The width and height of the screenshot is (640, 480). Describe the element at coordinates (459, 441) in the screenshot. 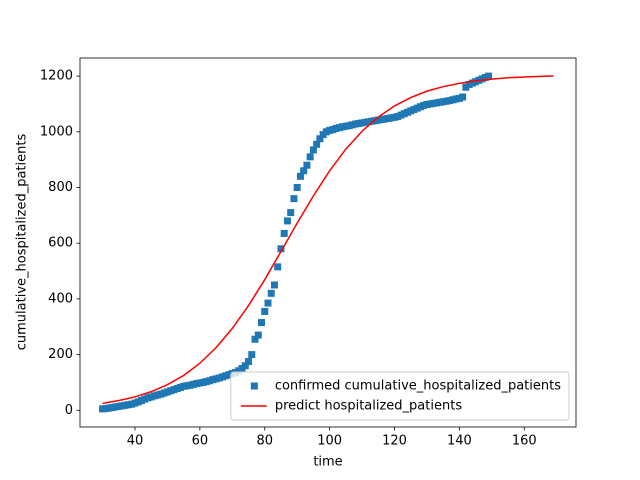

I see `x-tick-label: 140` at that location.